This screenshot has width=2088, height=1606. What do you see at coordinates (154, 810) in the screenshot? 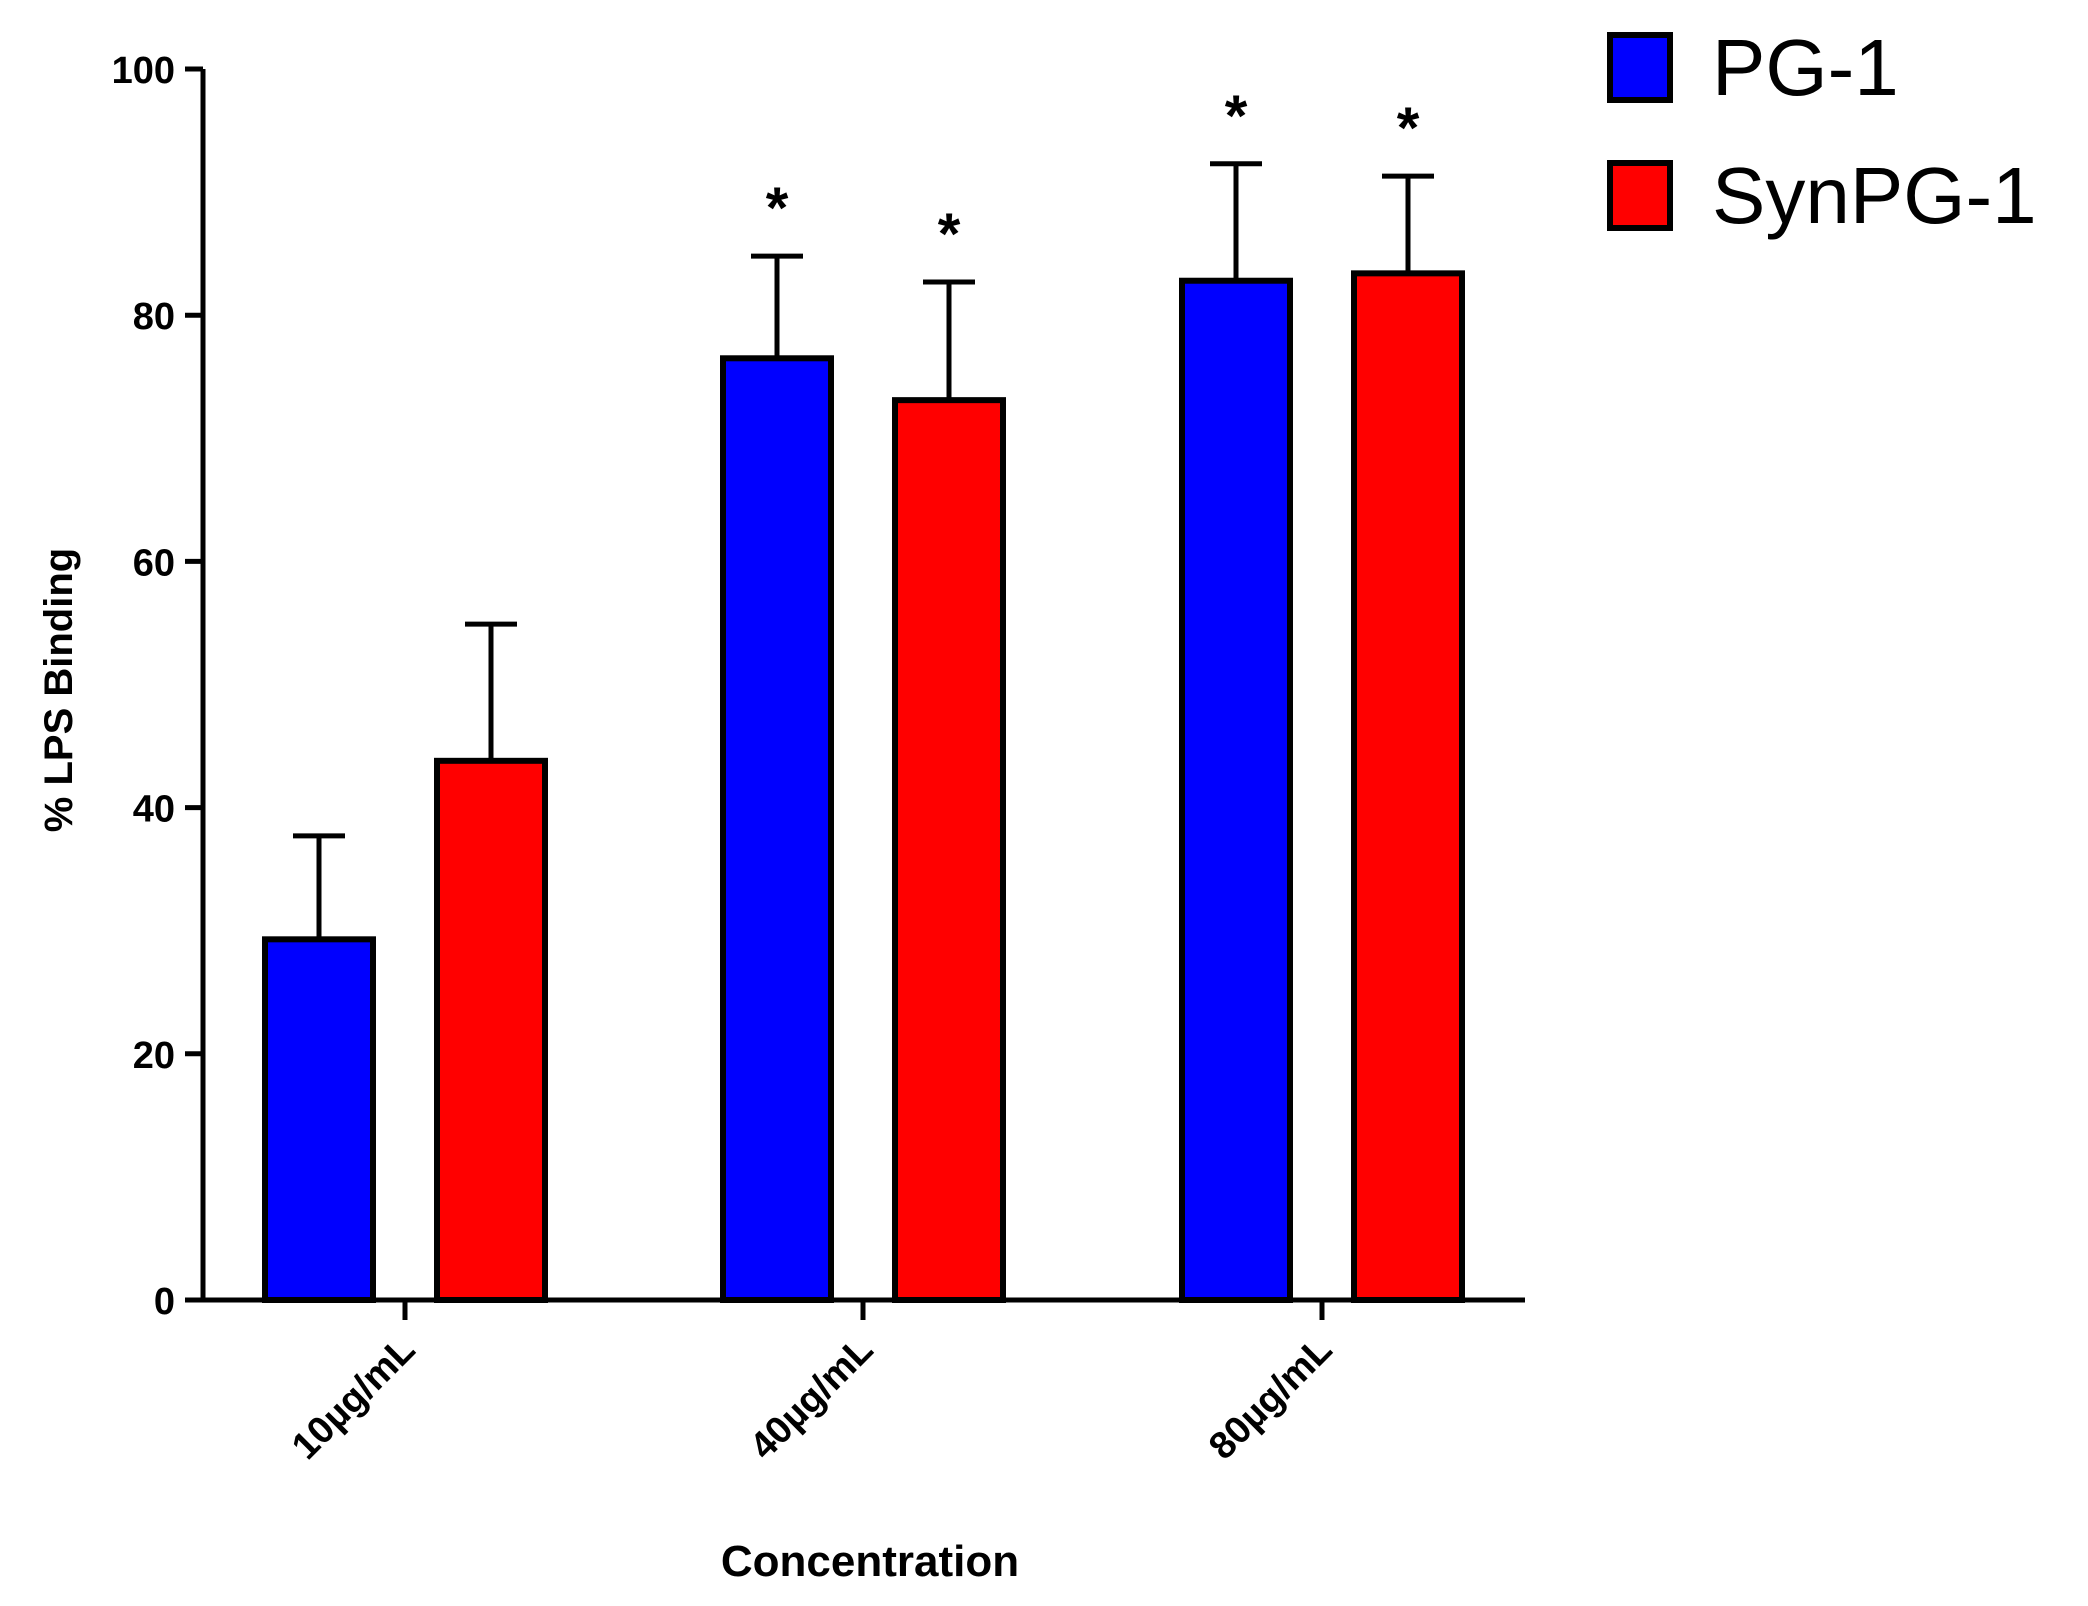
I see `y-tick-label: 40` at bounding box center [154, 810].